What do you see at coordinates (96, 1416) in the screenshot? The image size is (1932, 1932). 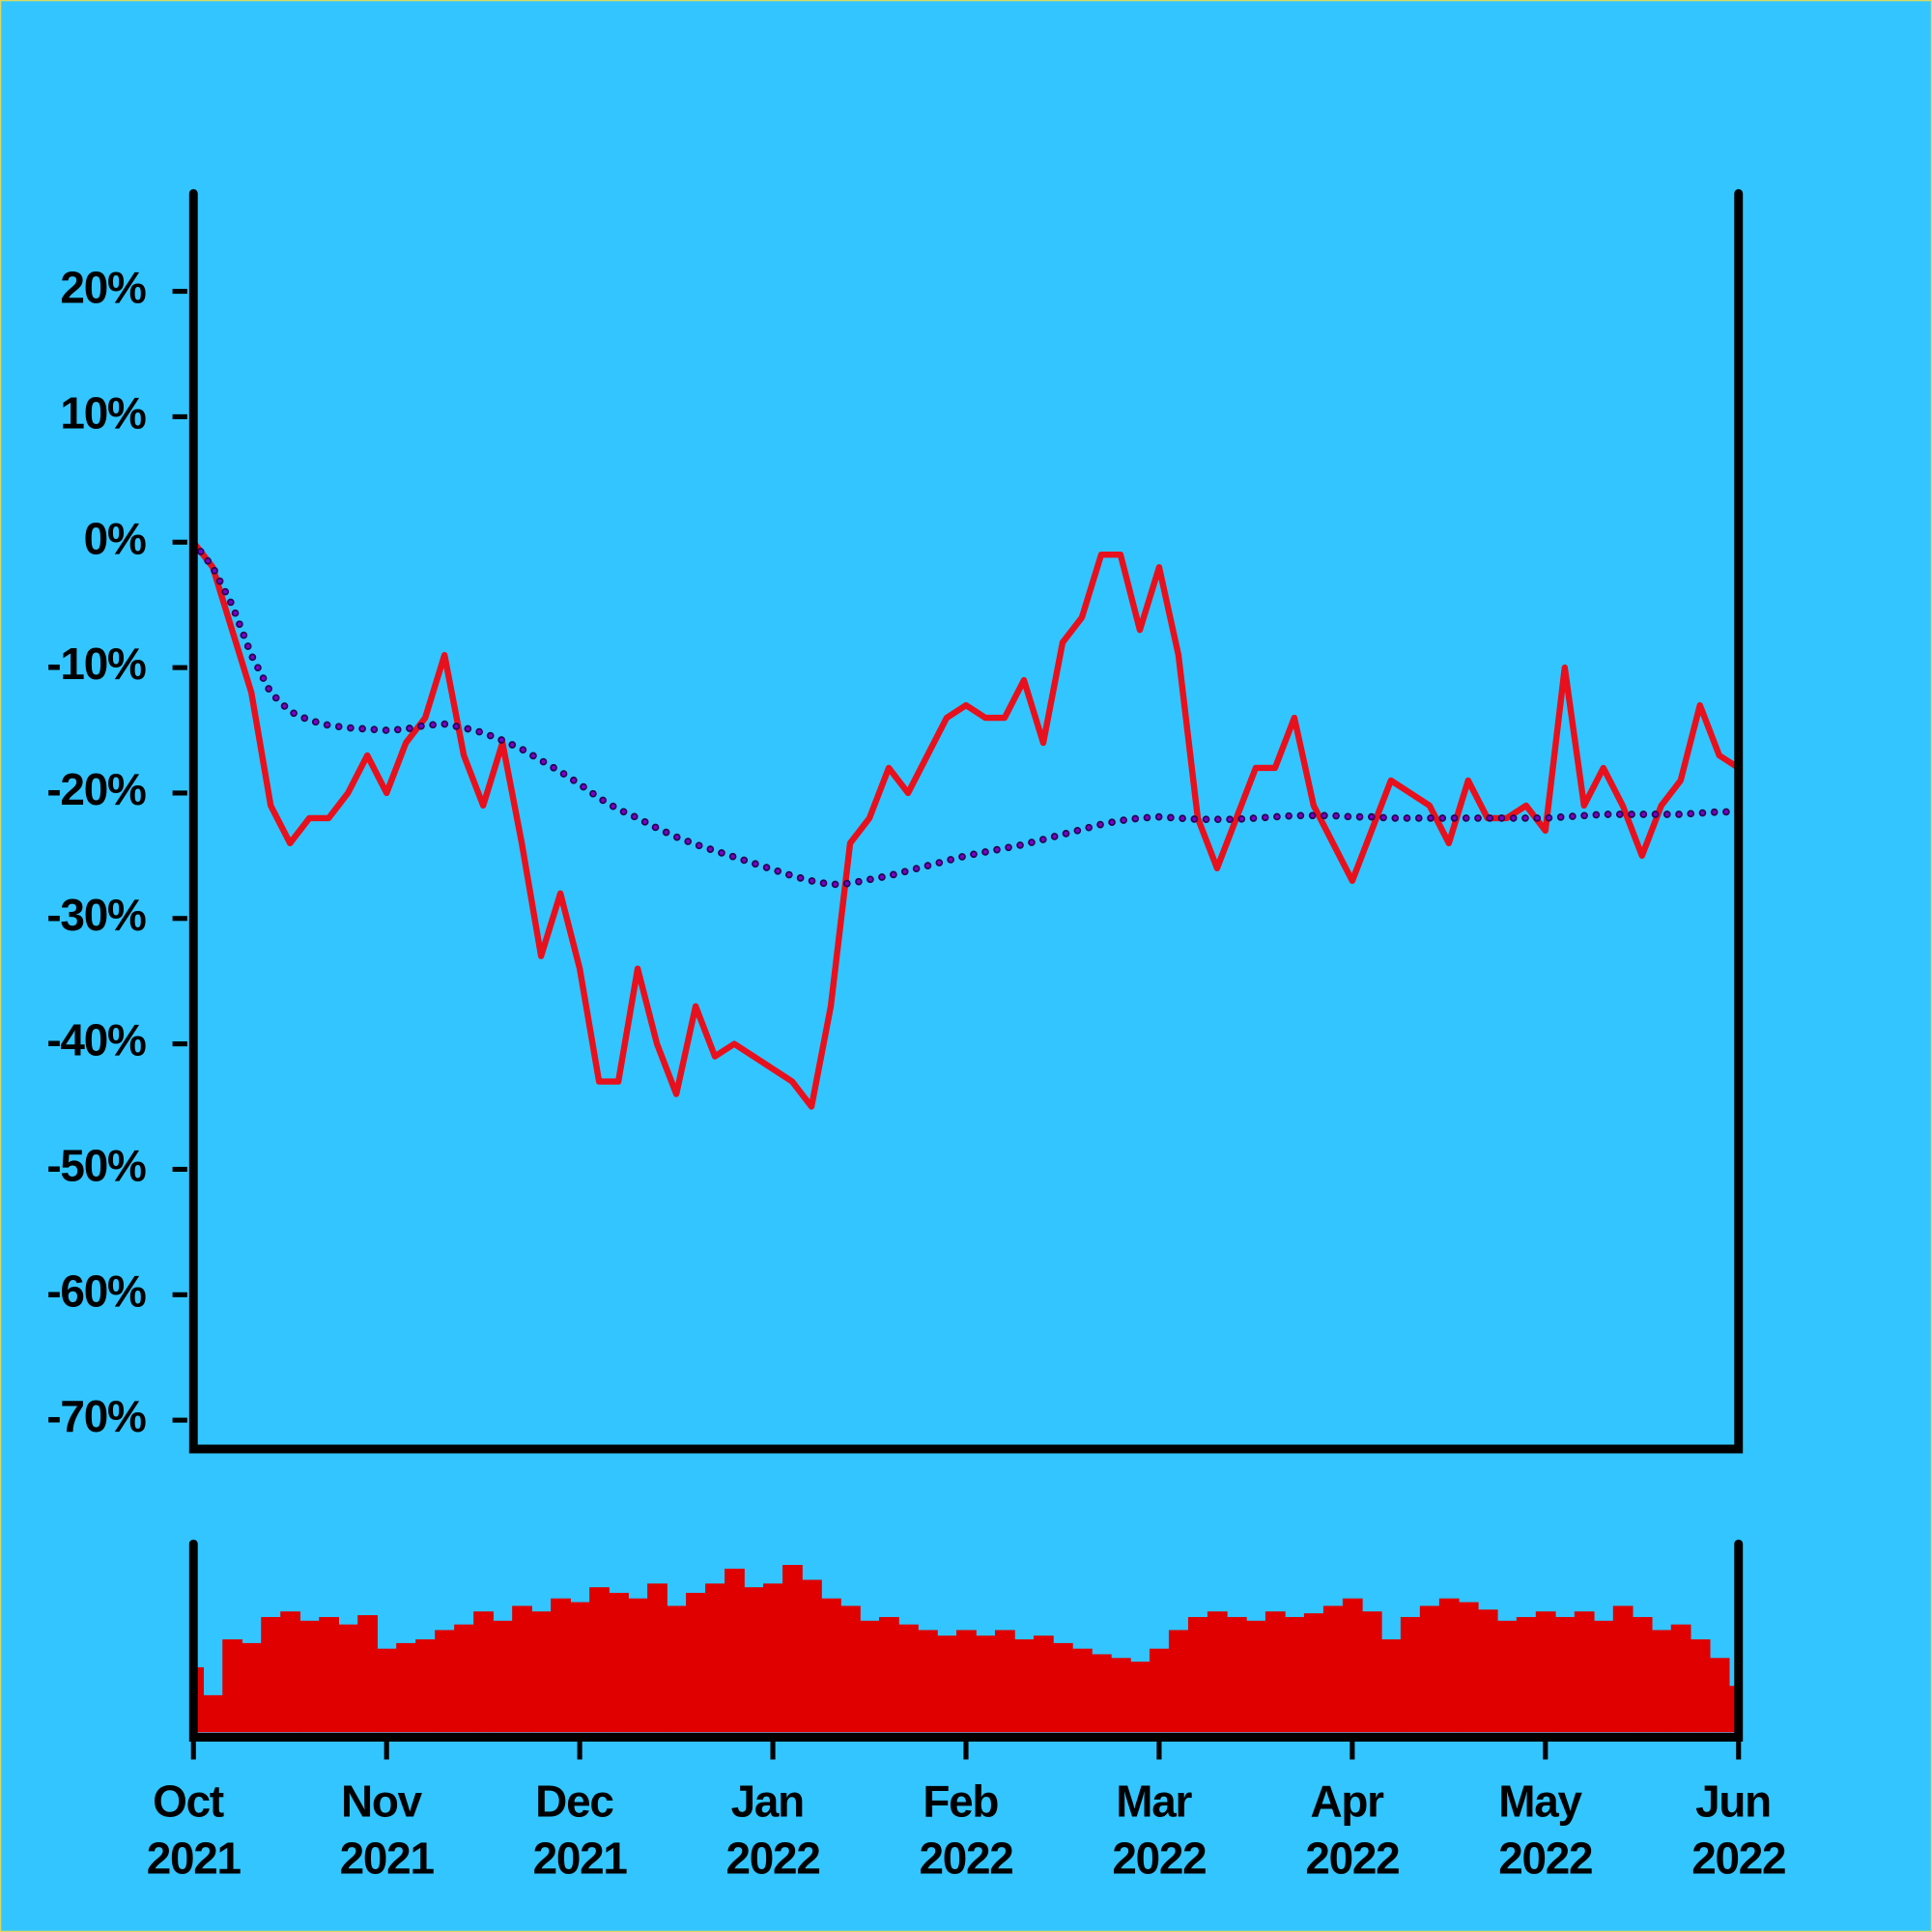 I see `y-tick-label: -70%` at bounding box center [96, 1416].